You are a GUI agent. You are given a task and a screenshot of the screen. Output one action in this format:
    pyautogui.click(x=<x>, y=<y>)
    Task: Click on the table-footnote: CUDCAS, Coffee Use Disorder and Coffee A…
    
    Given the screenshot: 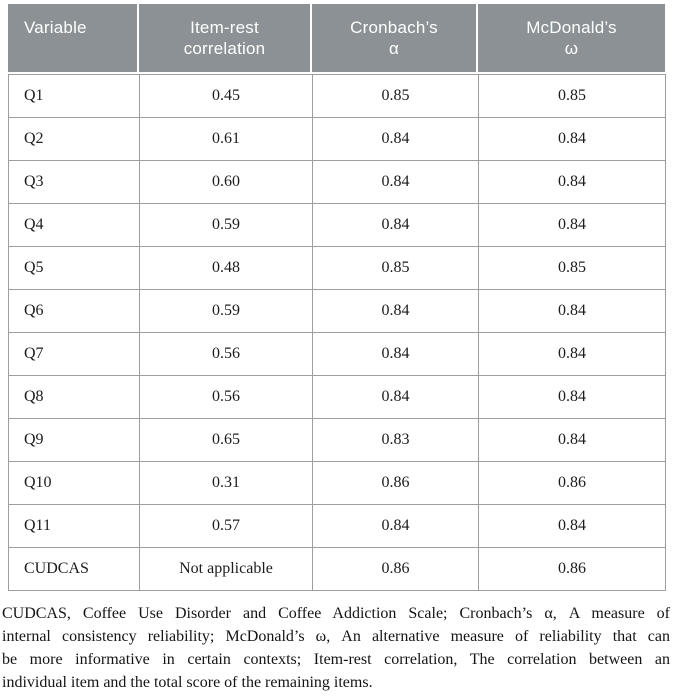 What is the action you would take?
    pyautogui.click(x=336, y=648)
    